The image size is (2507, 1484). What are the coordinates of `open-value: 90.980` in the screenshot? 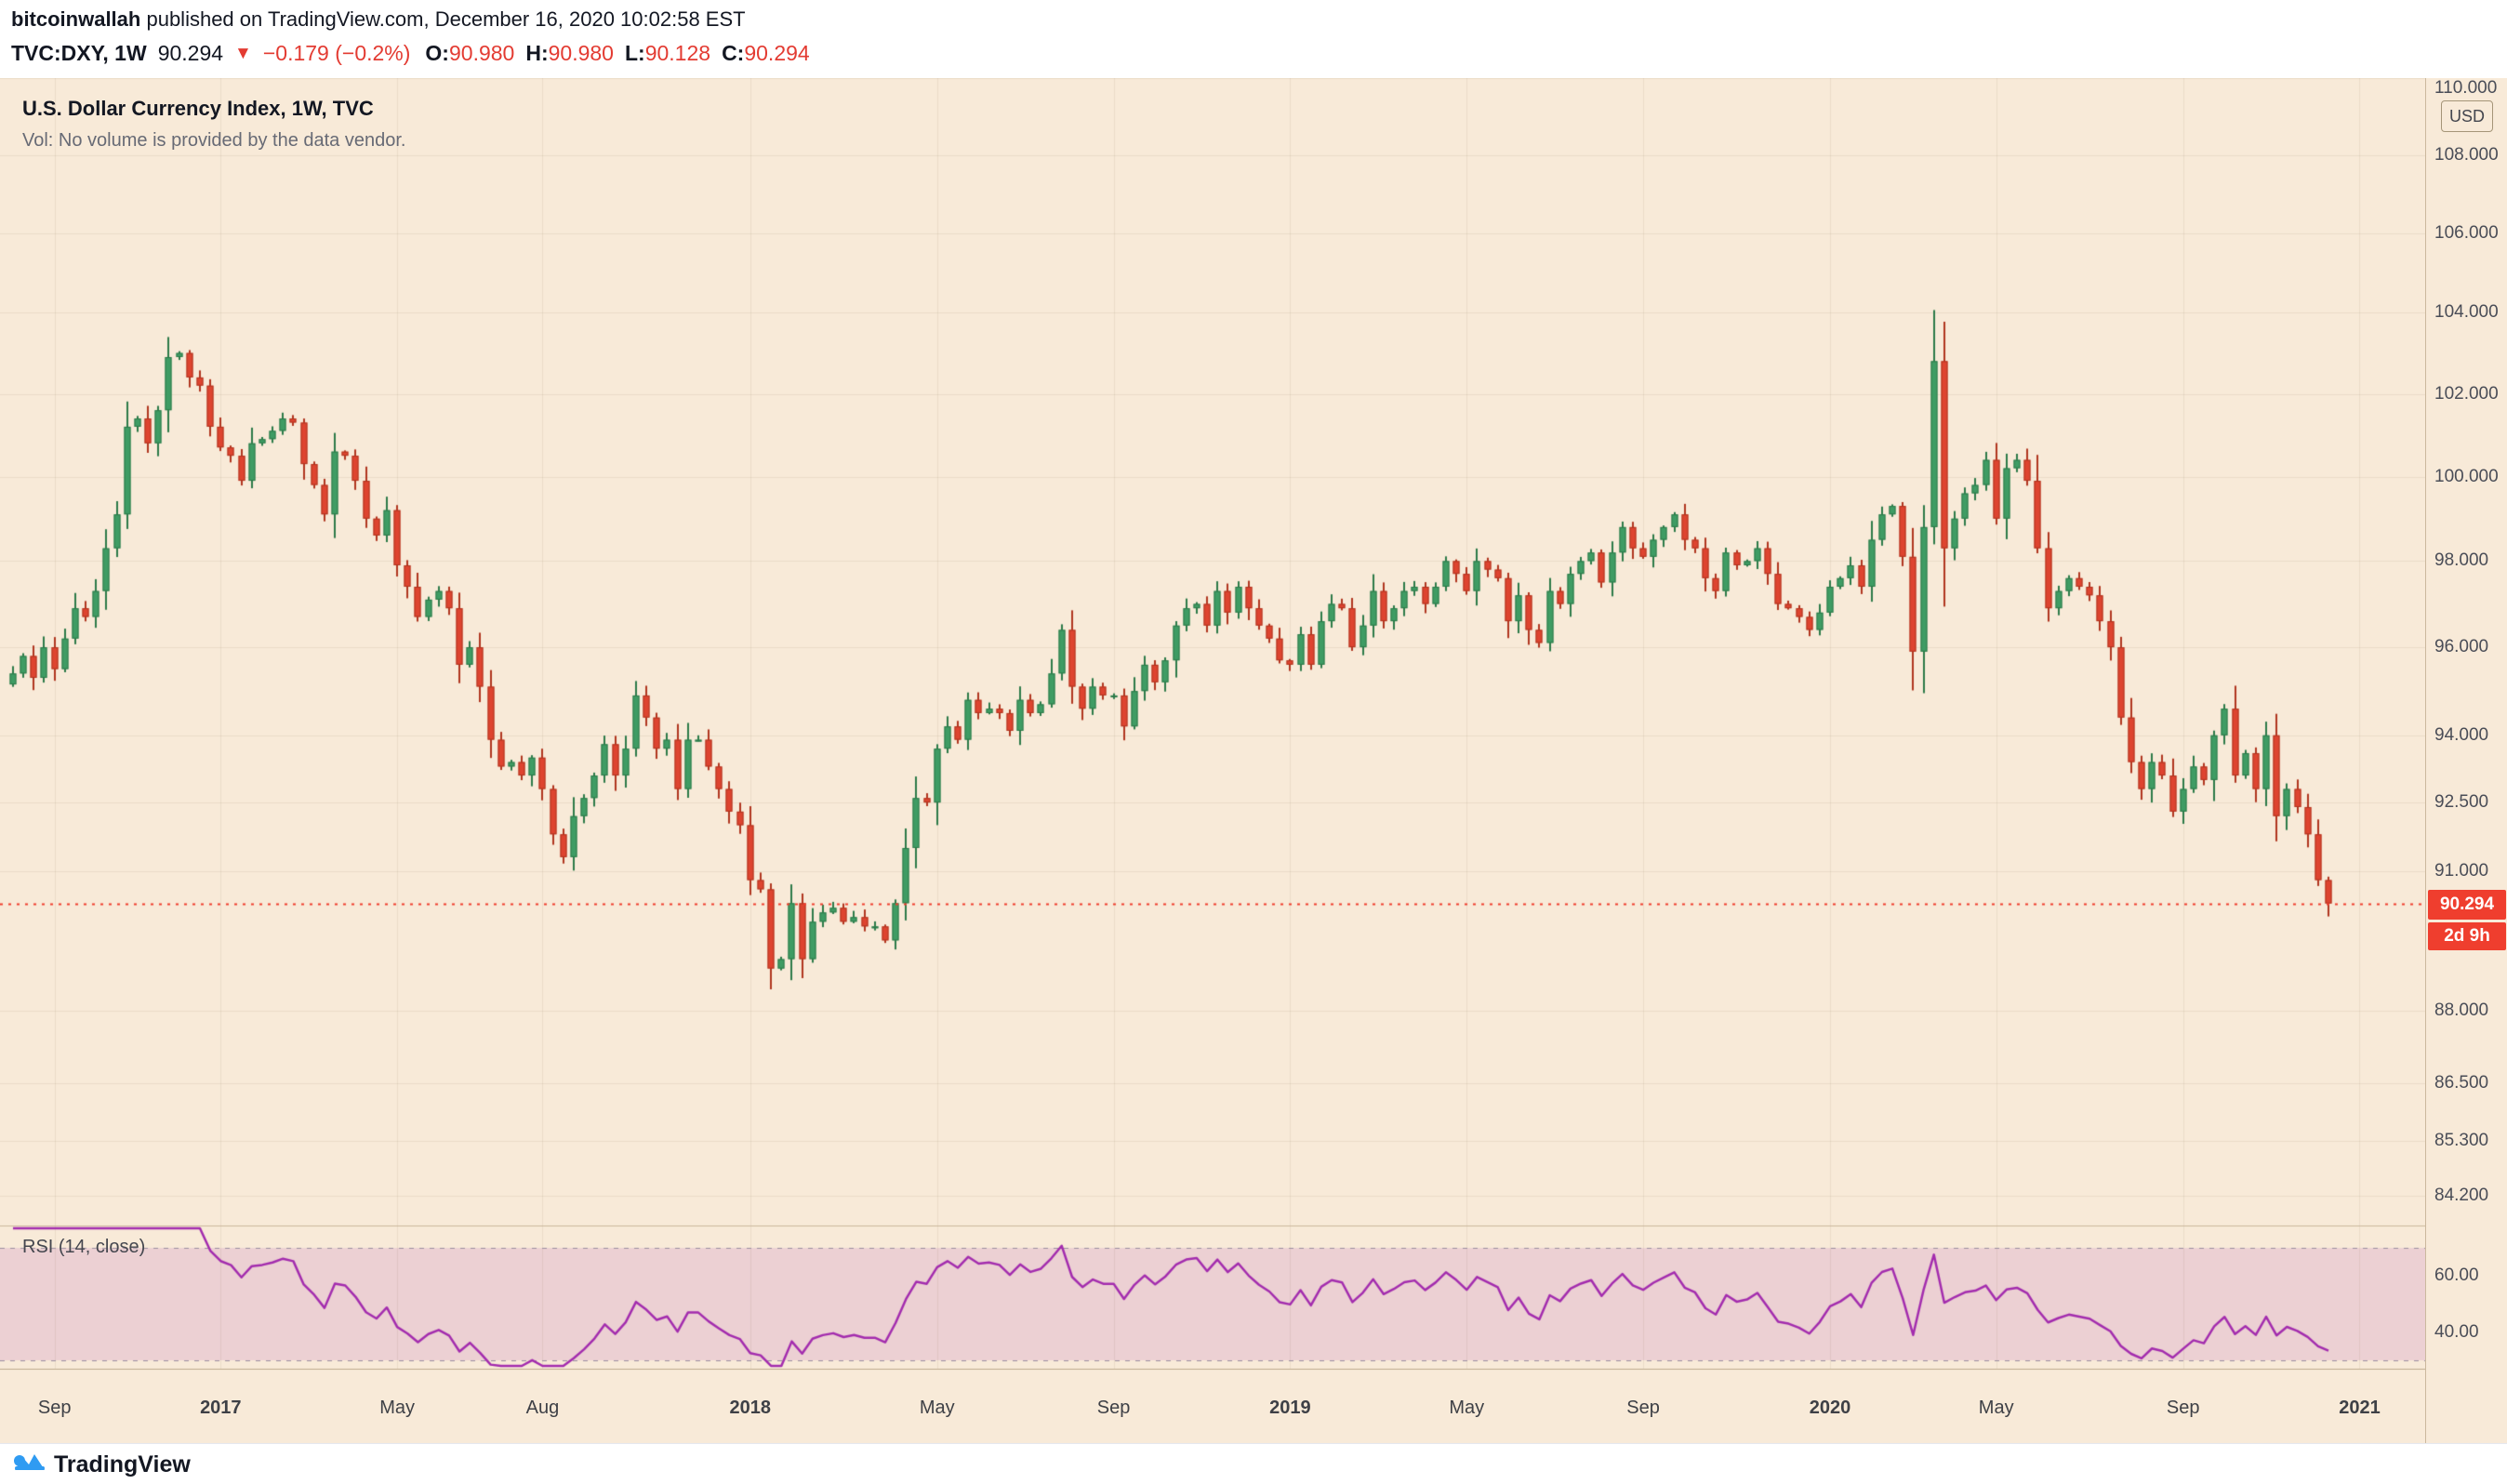 It's located at (481, 53).